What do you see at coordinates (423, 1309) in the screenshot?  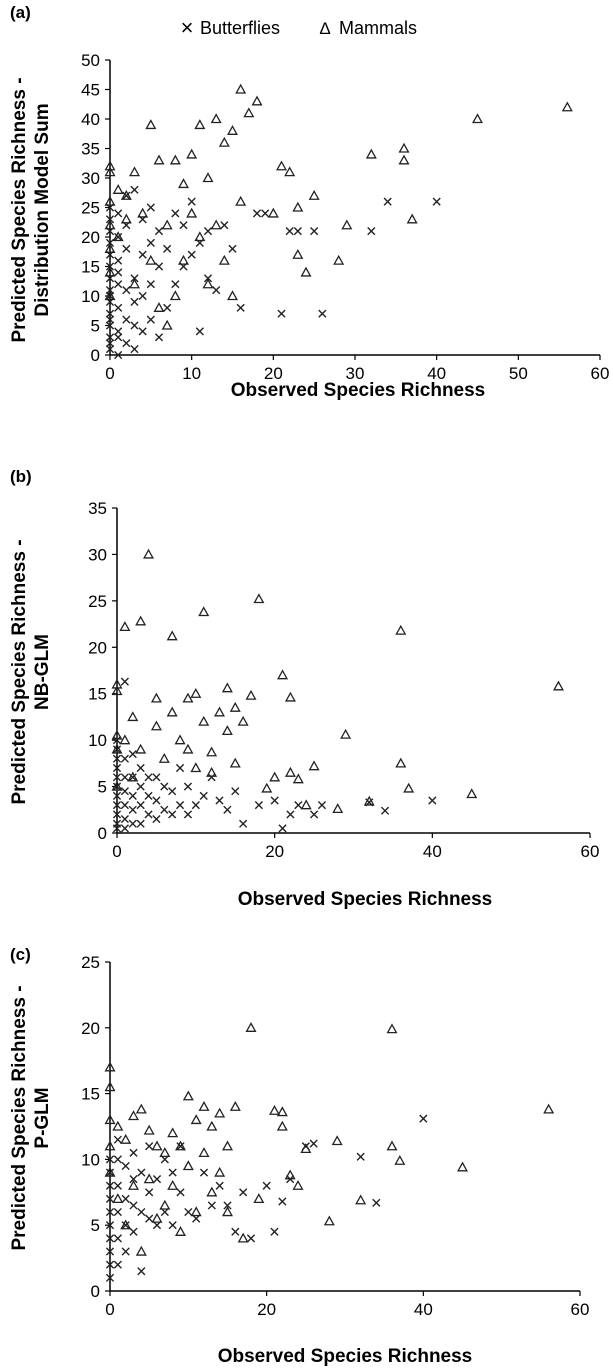 I see `x-tick-label: 40` at bounding box center [423, 1309].